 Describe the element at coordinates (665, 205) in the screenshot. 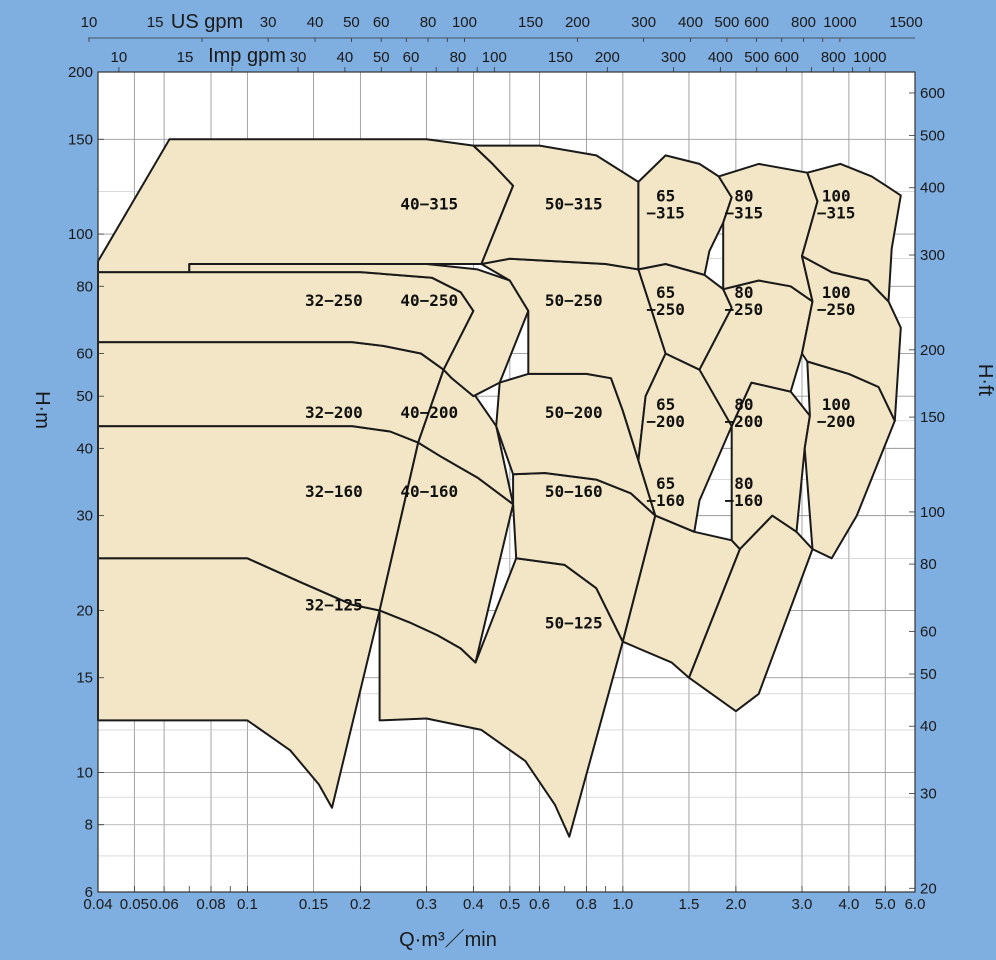

I see `region-label-65-315: 65 −315` at that location.